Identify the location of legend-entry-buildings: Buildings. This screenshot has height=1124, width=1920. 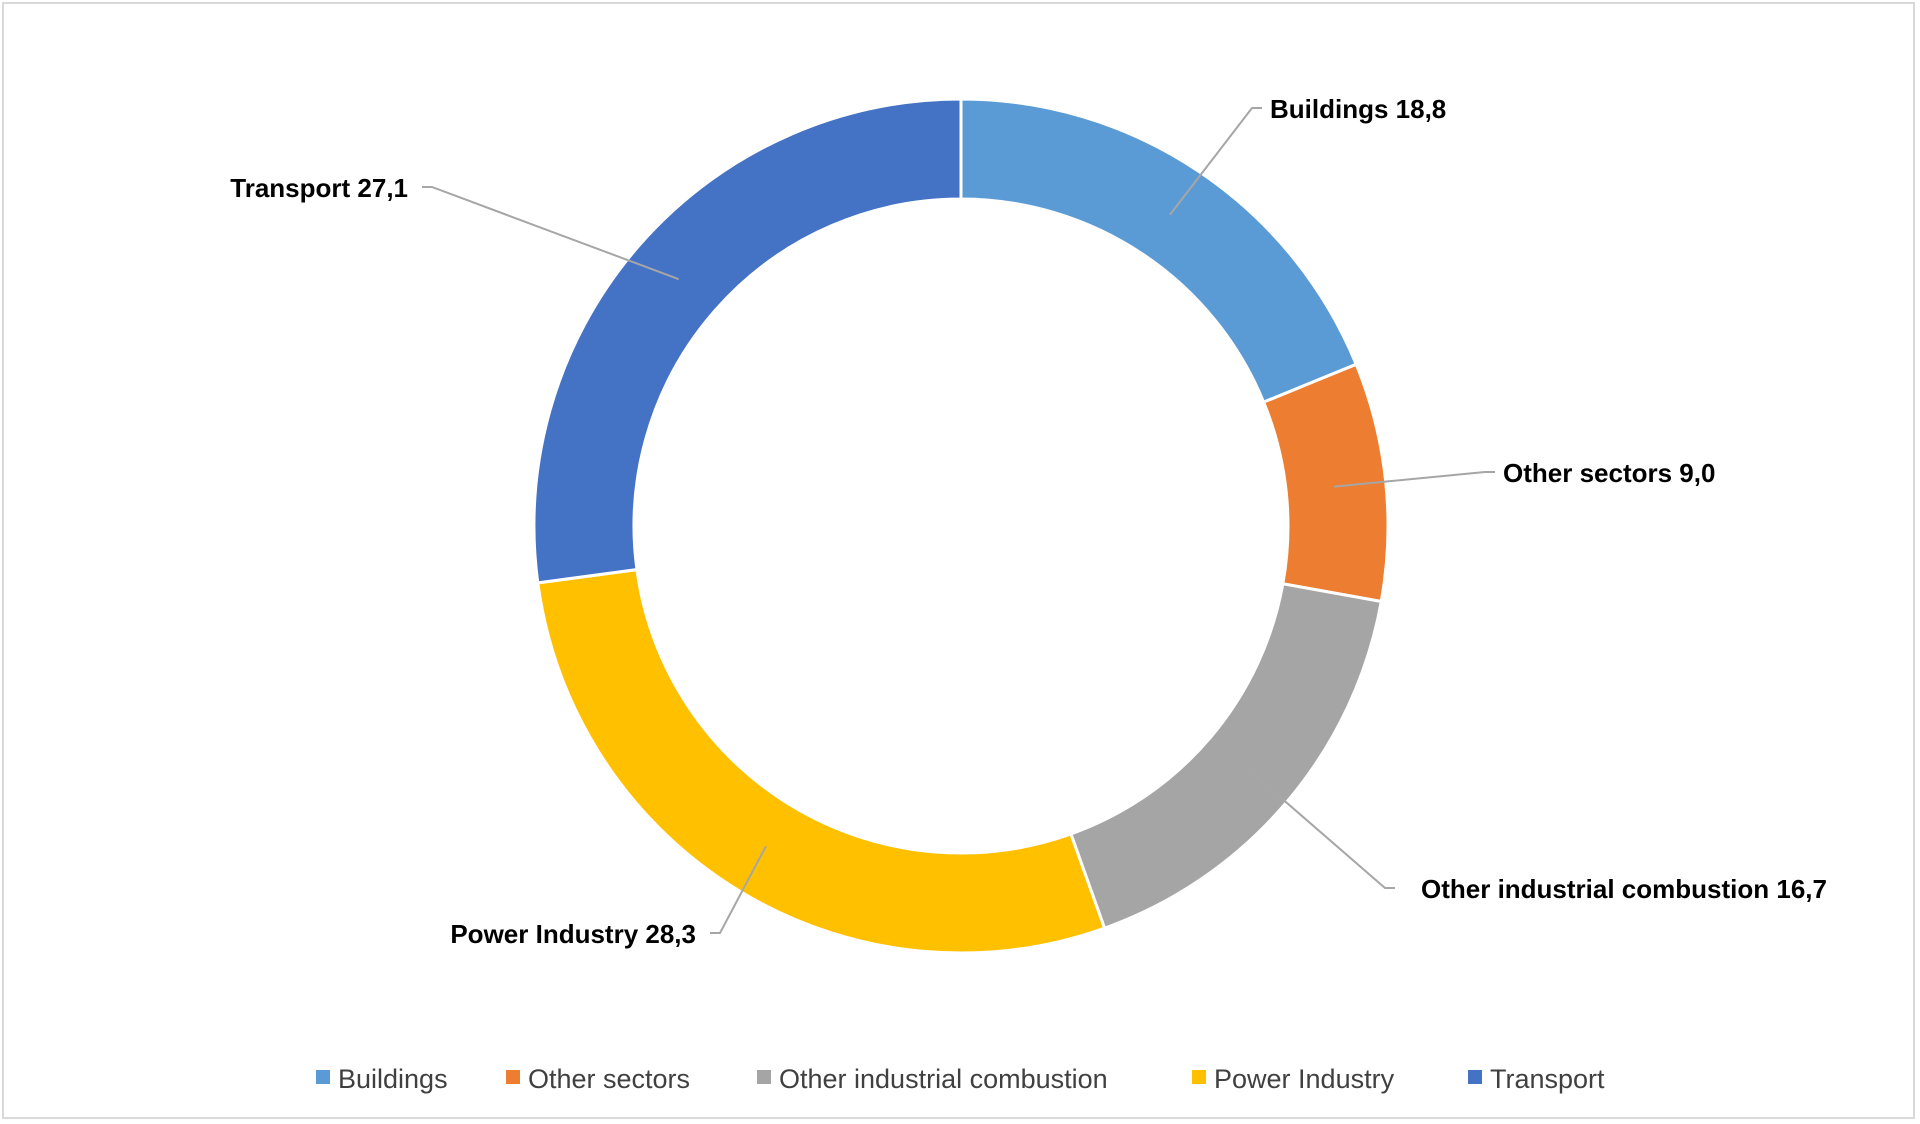
(382, 1079).